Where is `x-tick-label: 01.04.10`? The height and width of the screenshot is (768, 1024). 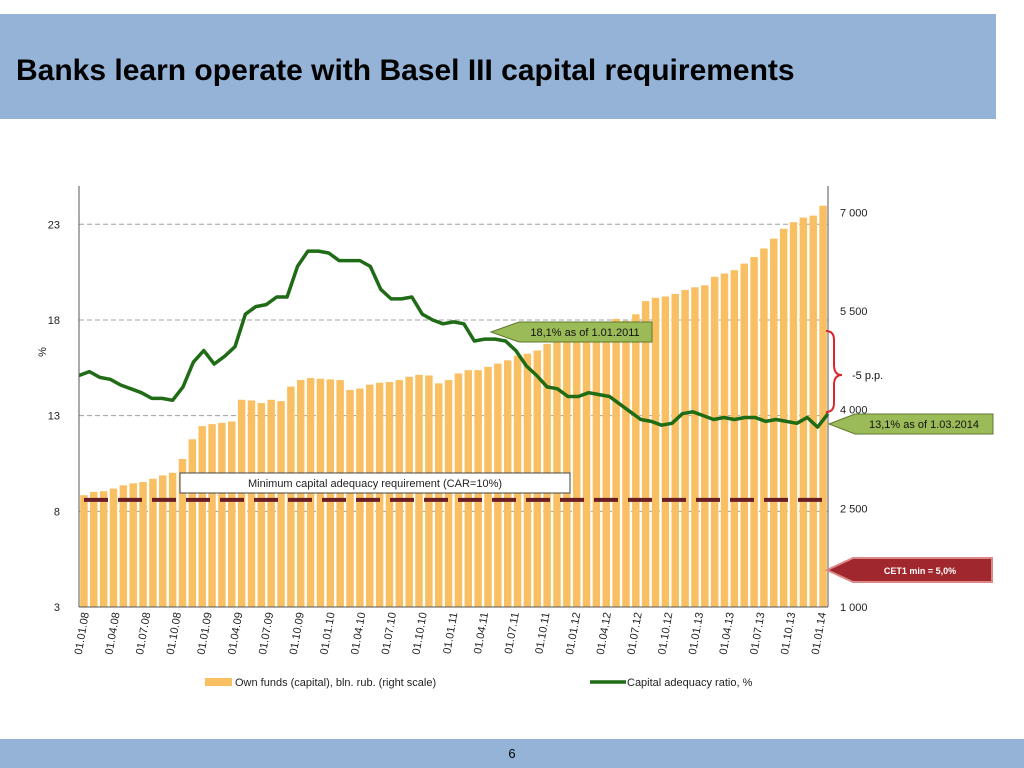 x-tick-label: 01.04.10 is located at coordinates (358, 633).